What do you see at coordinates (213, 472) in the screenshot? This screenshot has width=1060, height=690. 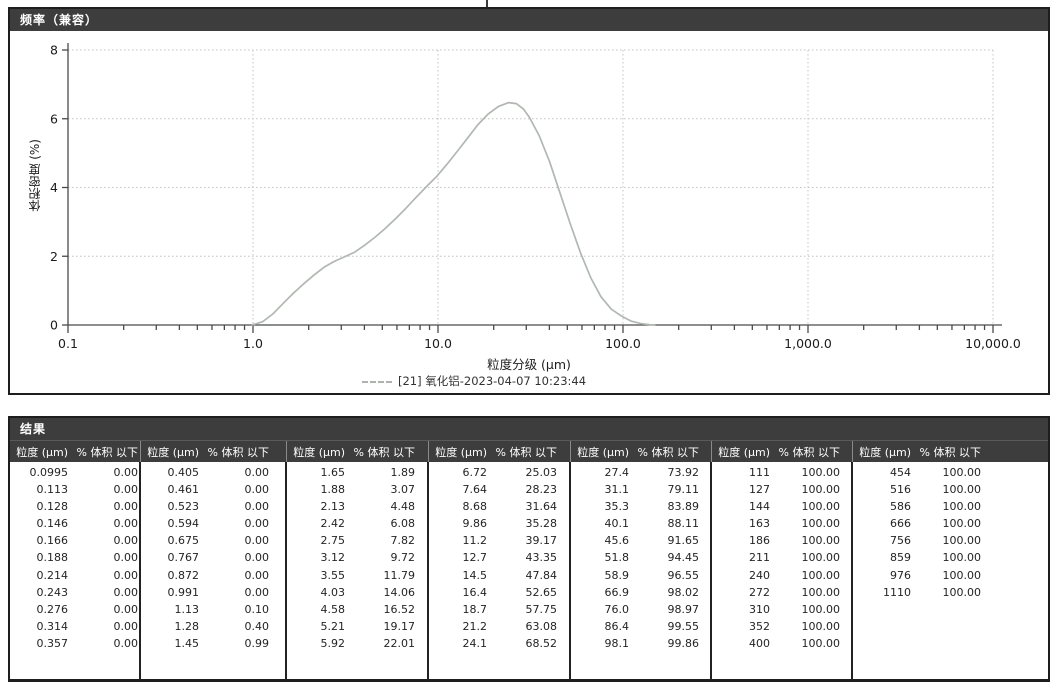 I see `table-row: 0.405 0.00` at bounding box center [213, 472].